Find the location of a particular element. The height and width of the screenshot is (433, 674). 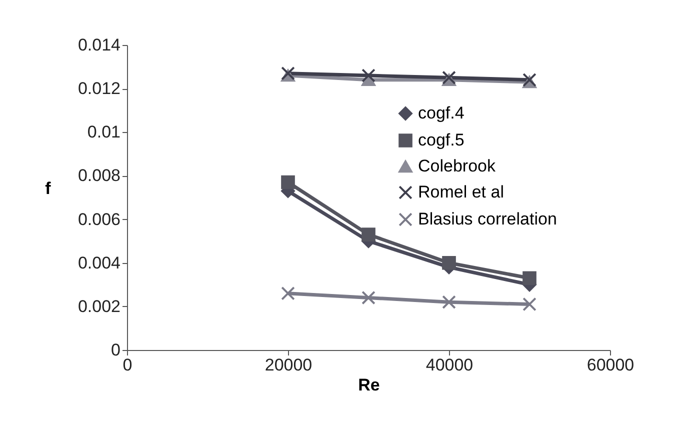

legend-label: Colebrook is located at coordinates (457, 166).